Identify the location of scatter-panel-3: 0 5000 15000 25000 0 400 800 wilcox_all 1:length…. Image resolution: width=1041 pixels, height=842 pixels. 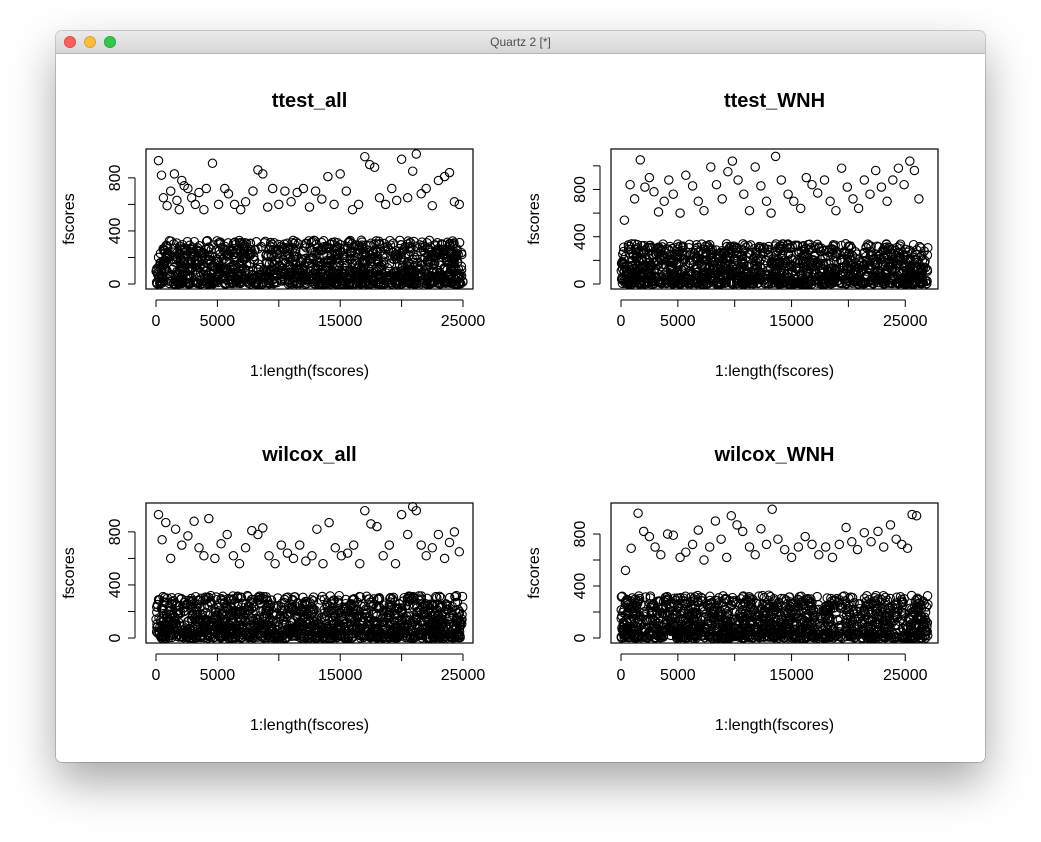
(273, 589).